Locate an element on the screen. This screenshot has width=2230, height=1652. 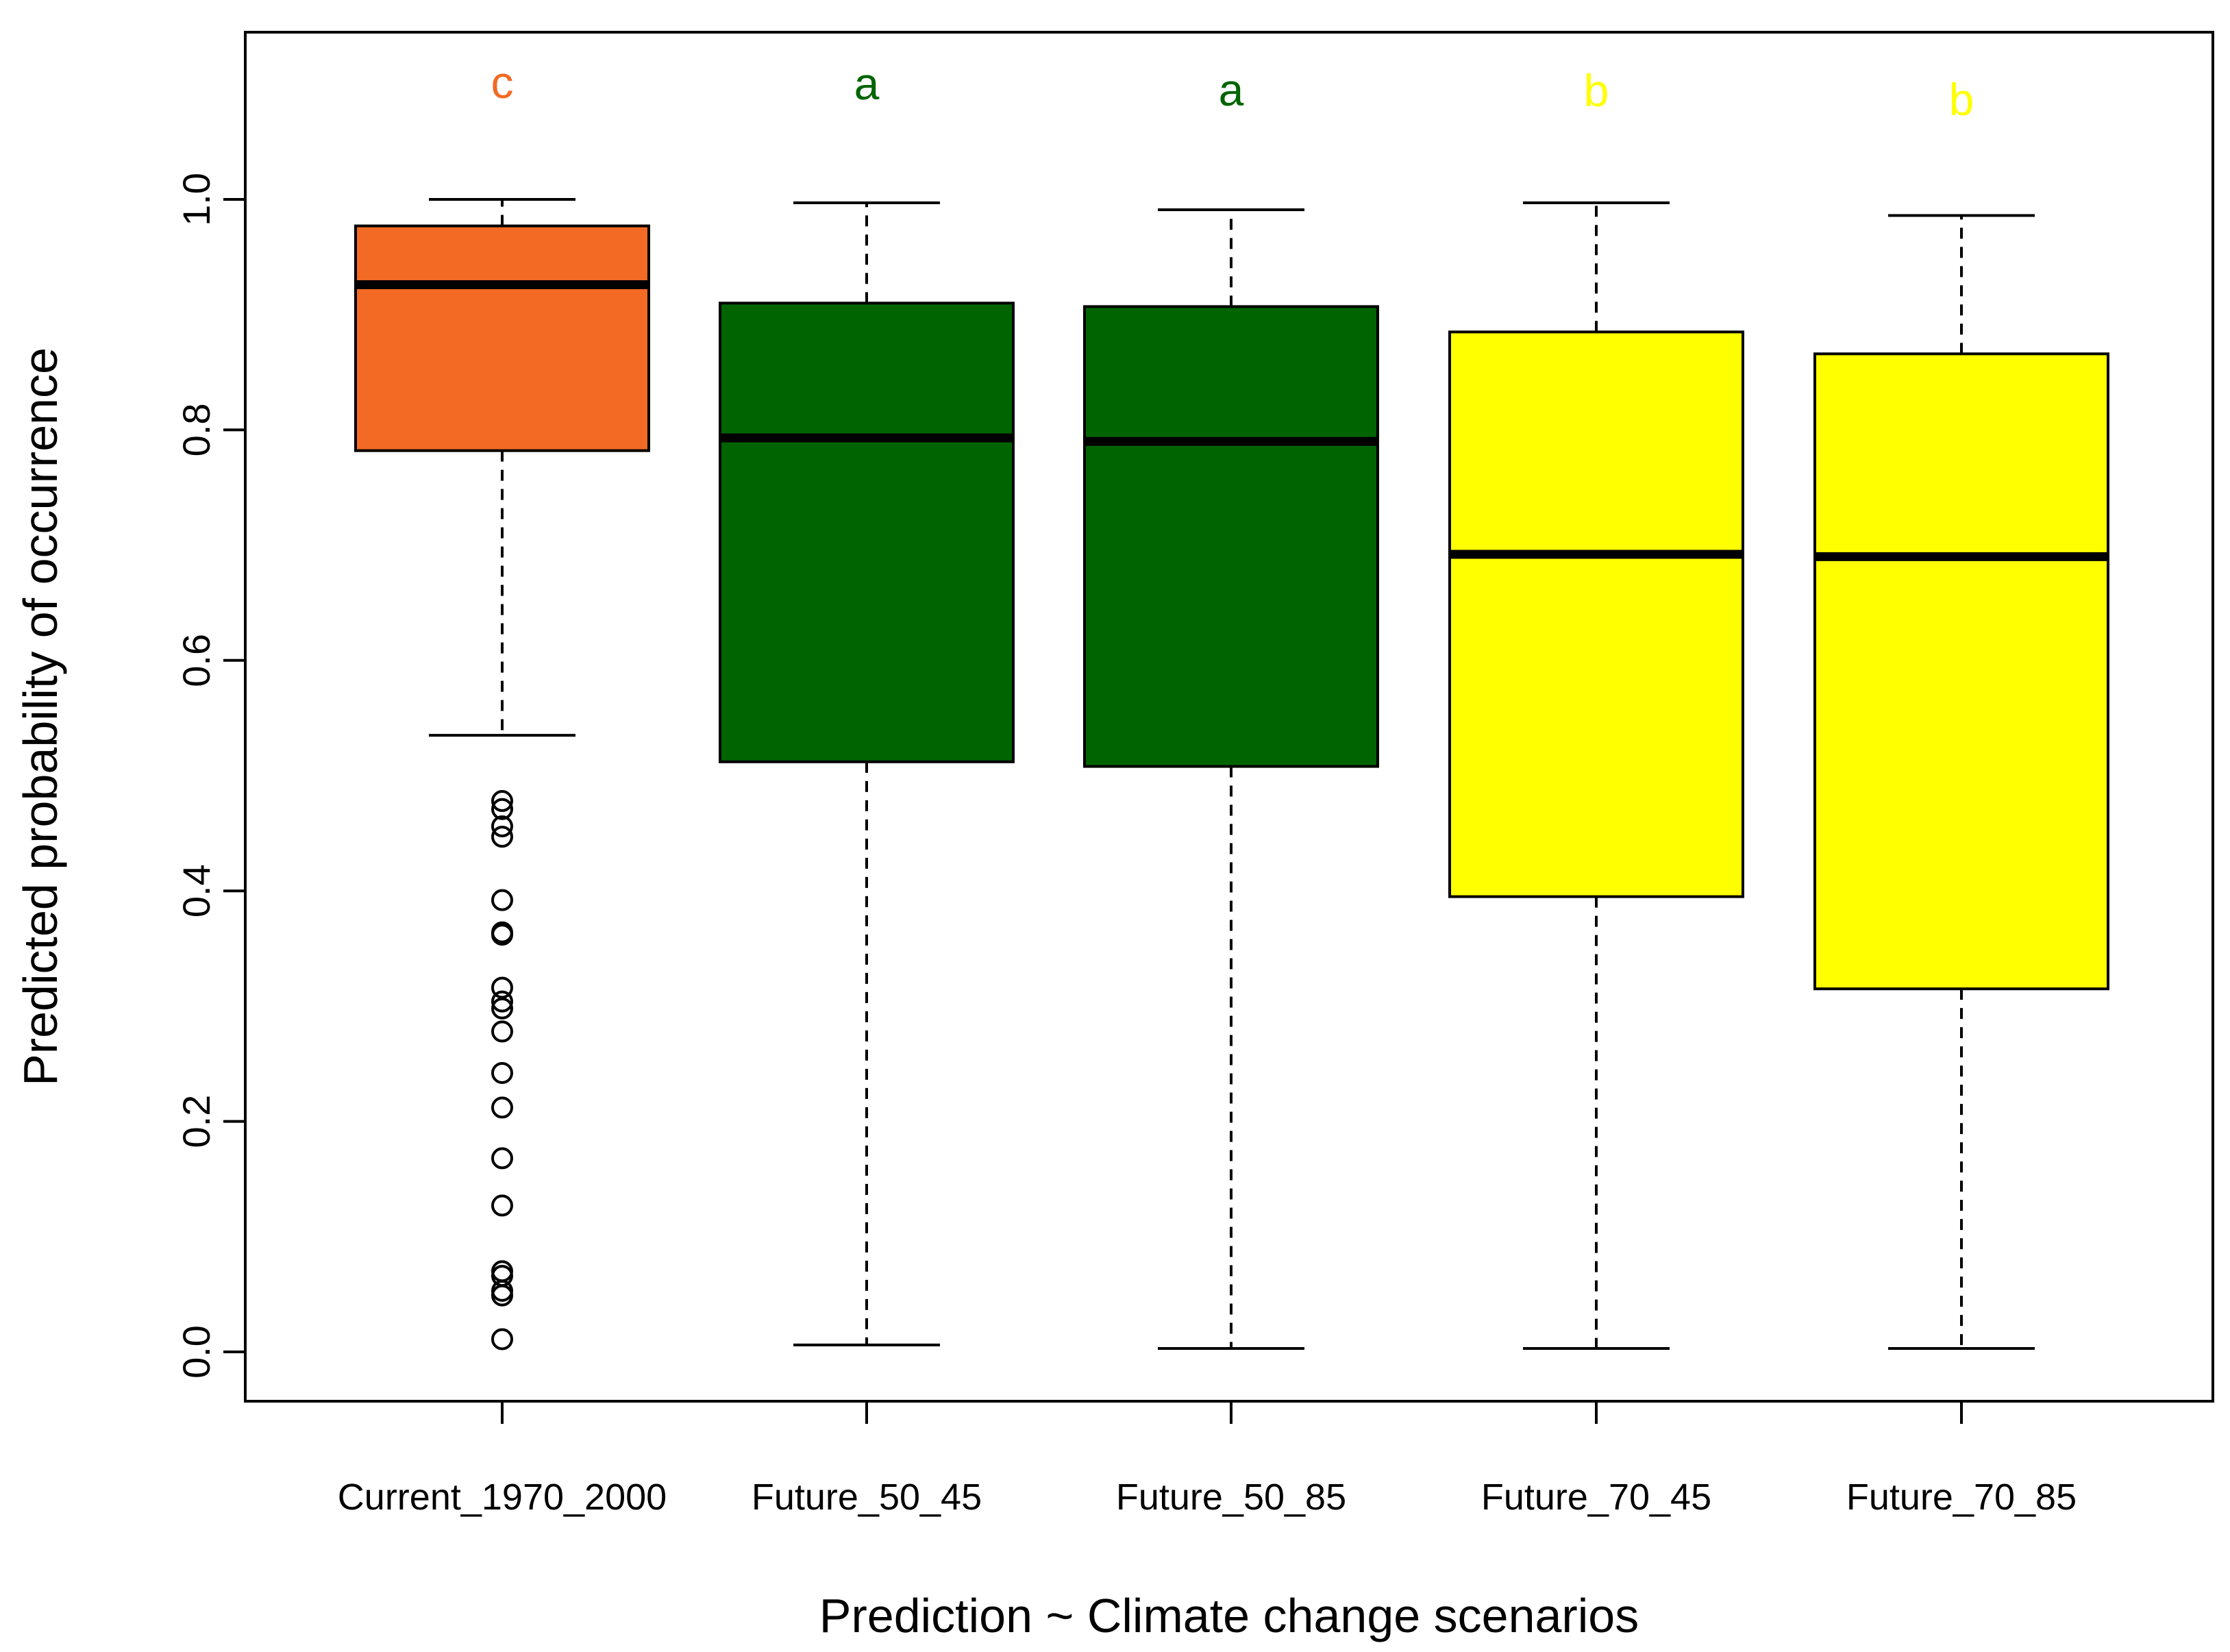
y-tick-label: 0.6 is located at coordinates (196, 660).